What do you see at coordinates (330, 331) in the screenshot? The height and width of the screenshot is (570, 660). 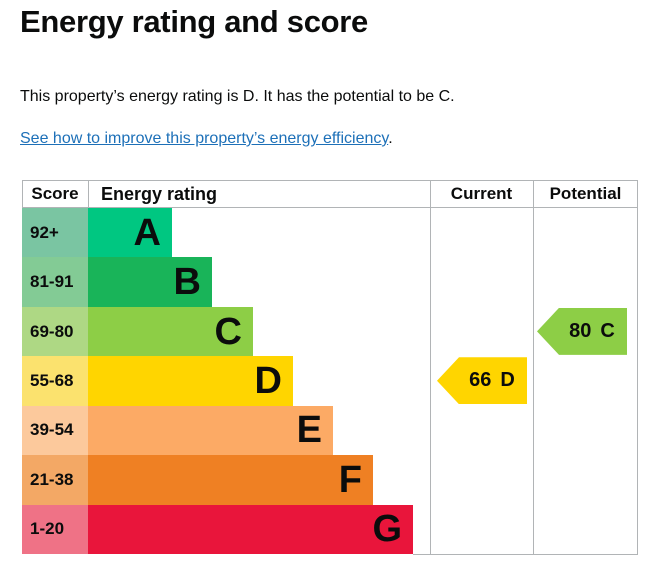 I see `band-row-c: 69-80 C` at bounding box center [330, 331].